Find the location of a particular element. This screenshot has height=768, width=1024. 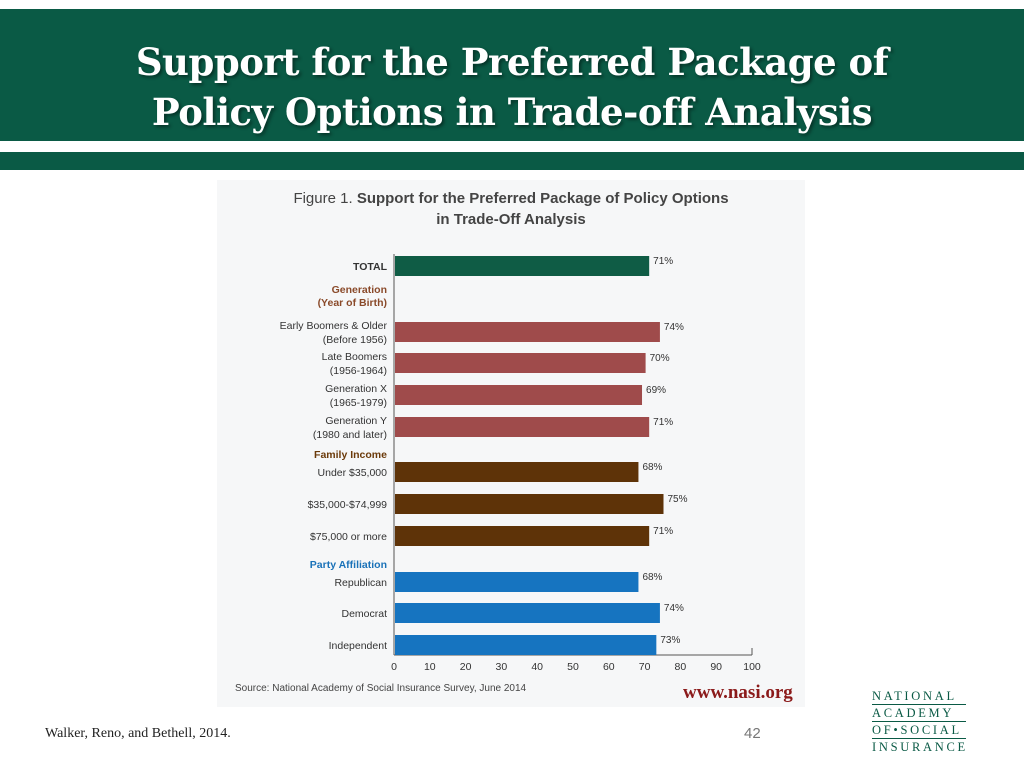

value-label-2-2: 71% is located at coordinates (663, 531).